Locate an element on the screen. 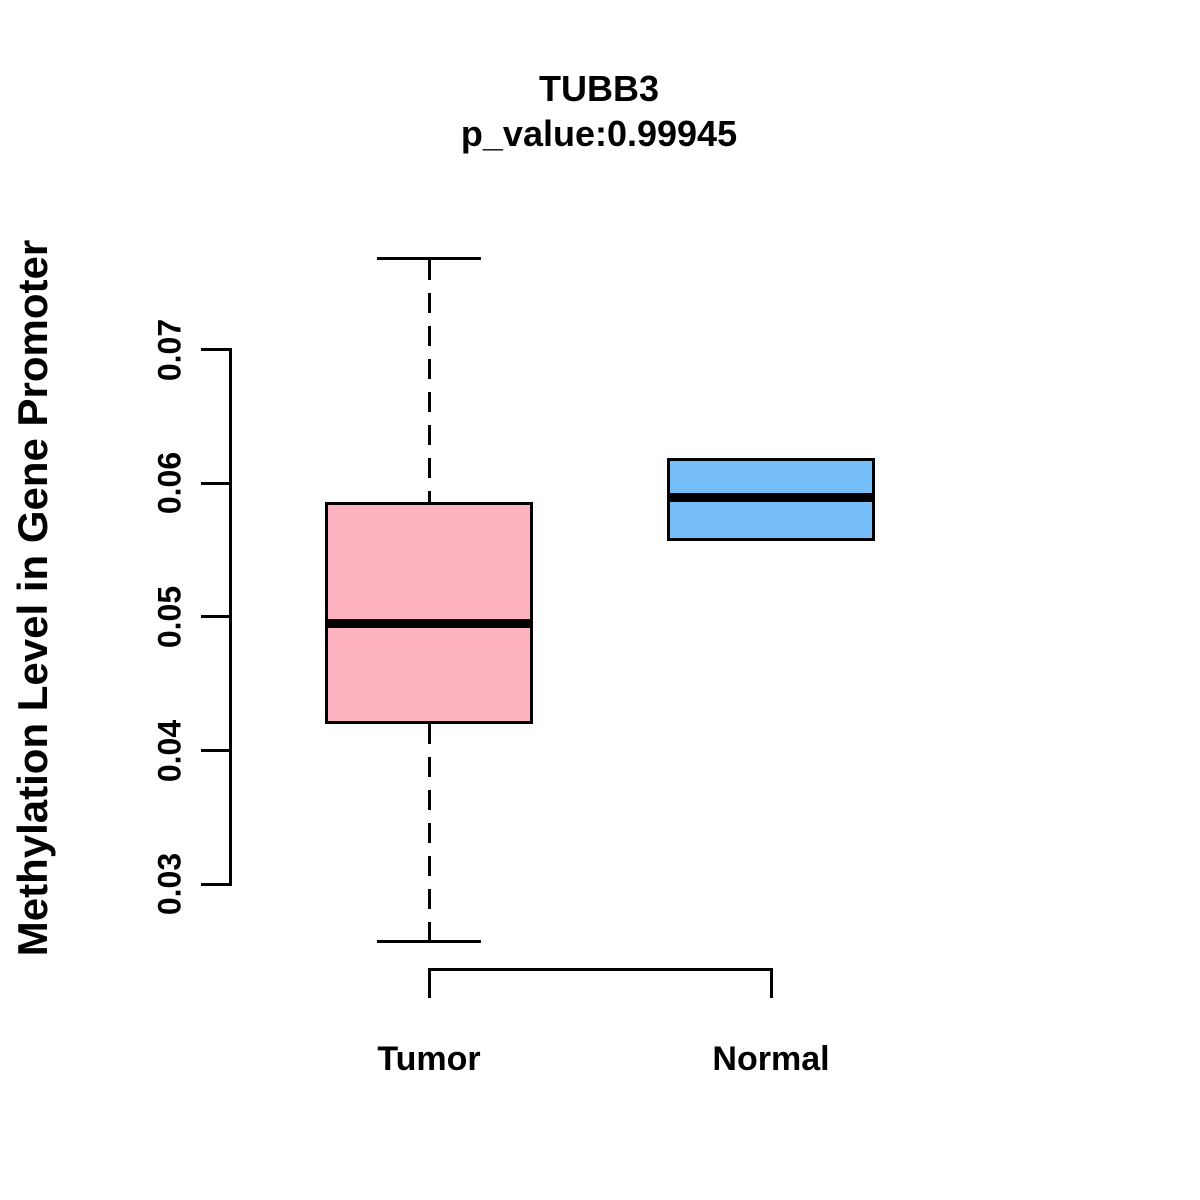 The height and width of the screenshot is (1200, 1200). tumor-upper-whisker-cap is located at coordinates (429, 259).